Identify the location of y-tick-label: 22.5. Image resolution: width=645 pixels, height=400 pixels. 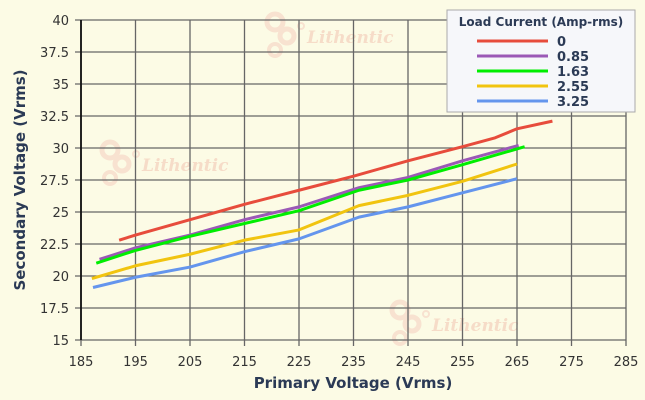
(54, 245).